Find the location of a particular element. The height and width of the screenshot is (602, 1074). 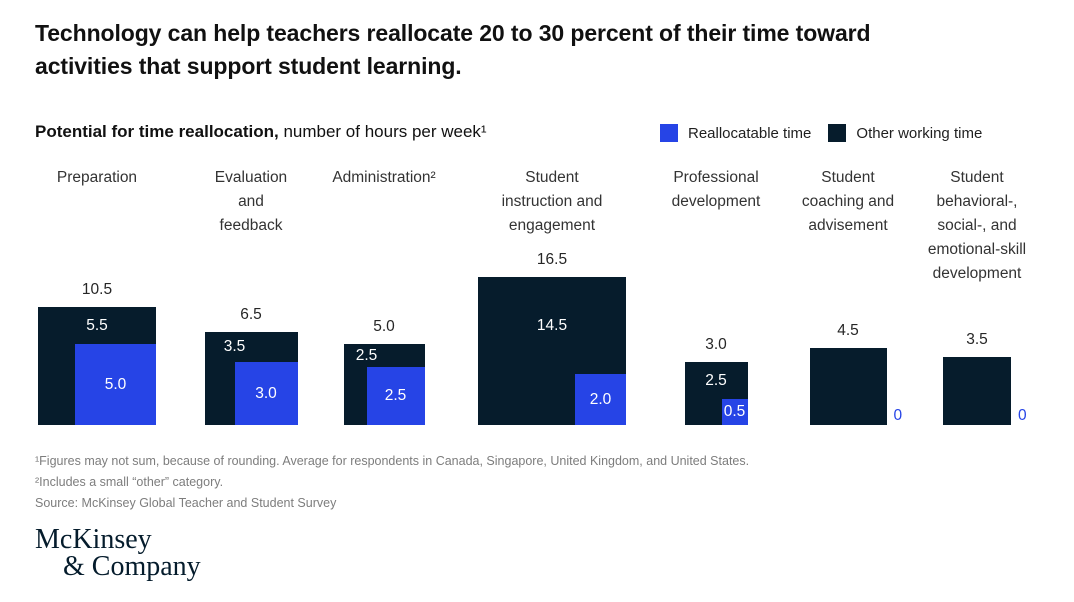

total-value-label: 3.0 is located at coordinates (716, 344).